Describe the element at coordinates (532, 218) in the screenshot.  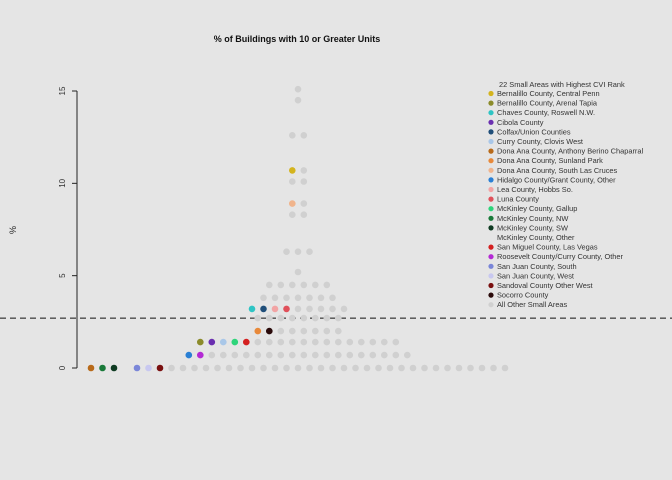
I see `legend-item-label: McKinley County, NW` at that location.